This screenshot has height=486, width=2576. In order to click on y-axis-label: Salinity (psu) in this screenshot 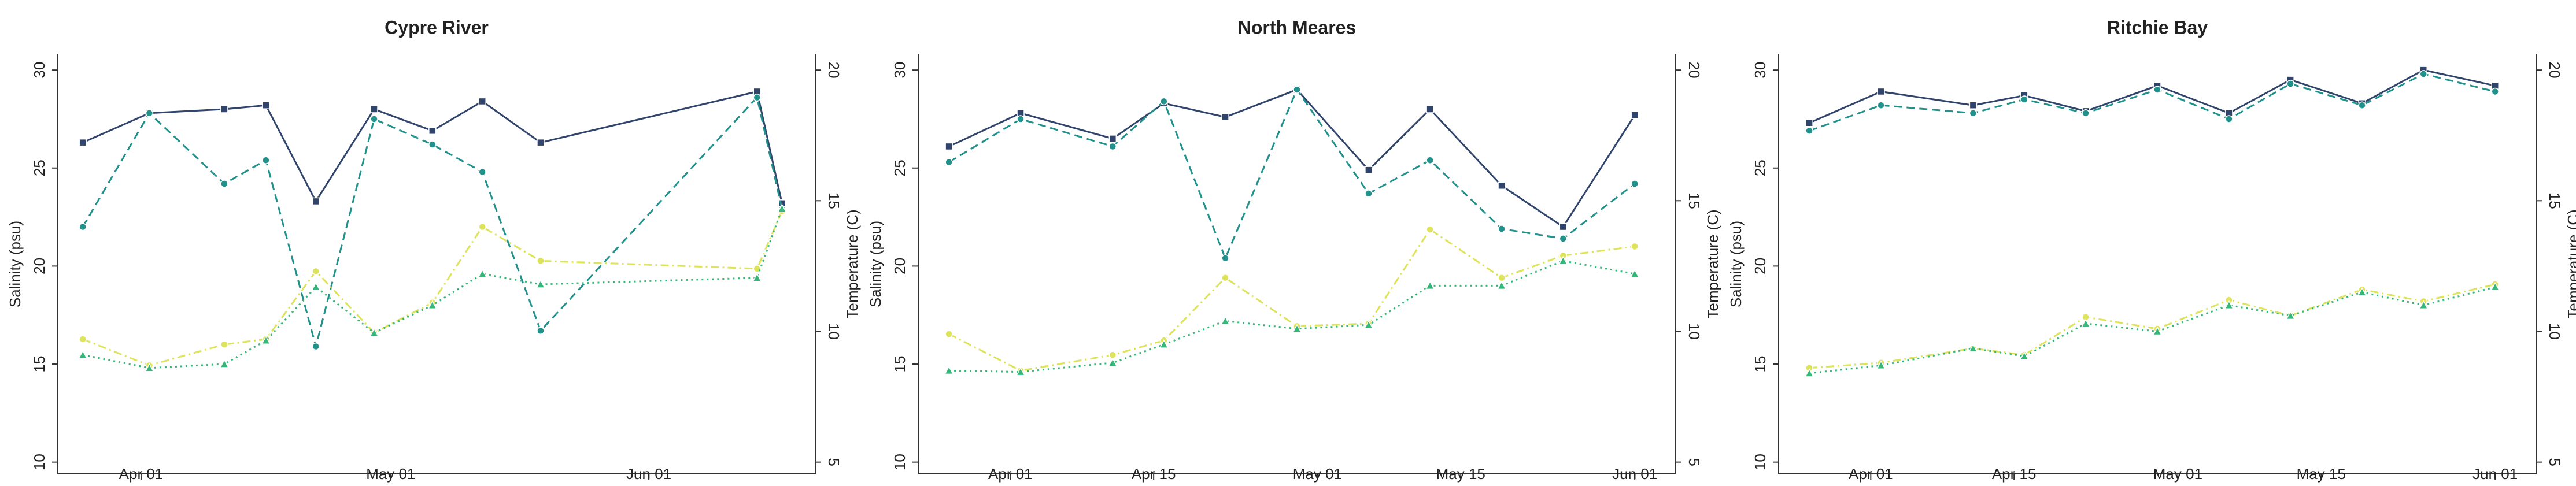, I will do `click(15, 264)`.